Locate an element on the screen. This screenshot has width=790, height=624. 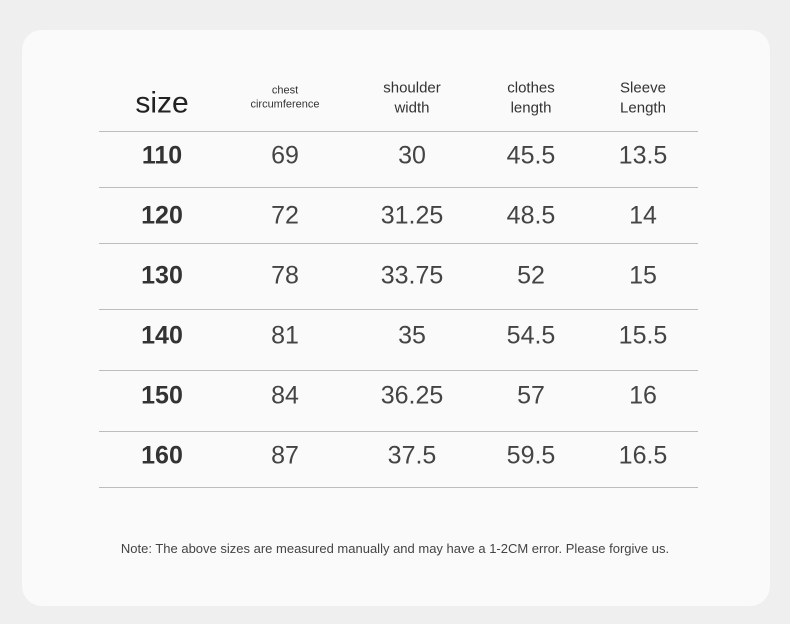
size-label: 150 is located at coordinates (162, 395).